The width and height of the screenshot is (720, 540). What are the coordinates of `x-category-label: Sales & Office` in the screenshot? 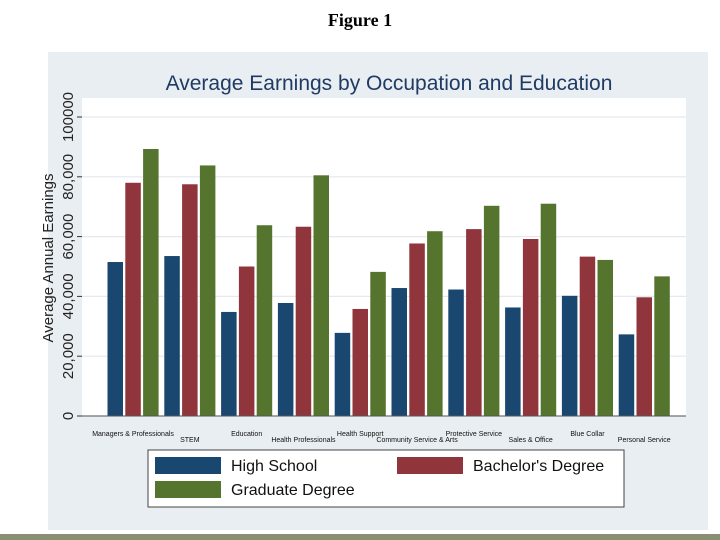 It's located at (531, 440).